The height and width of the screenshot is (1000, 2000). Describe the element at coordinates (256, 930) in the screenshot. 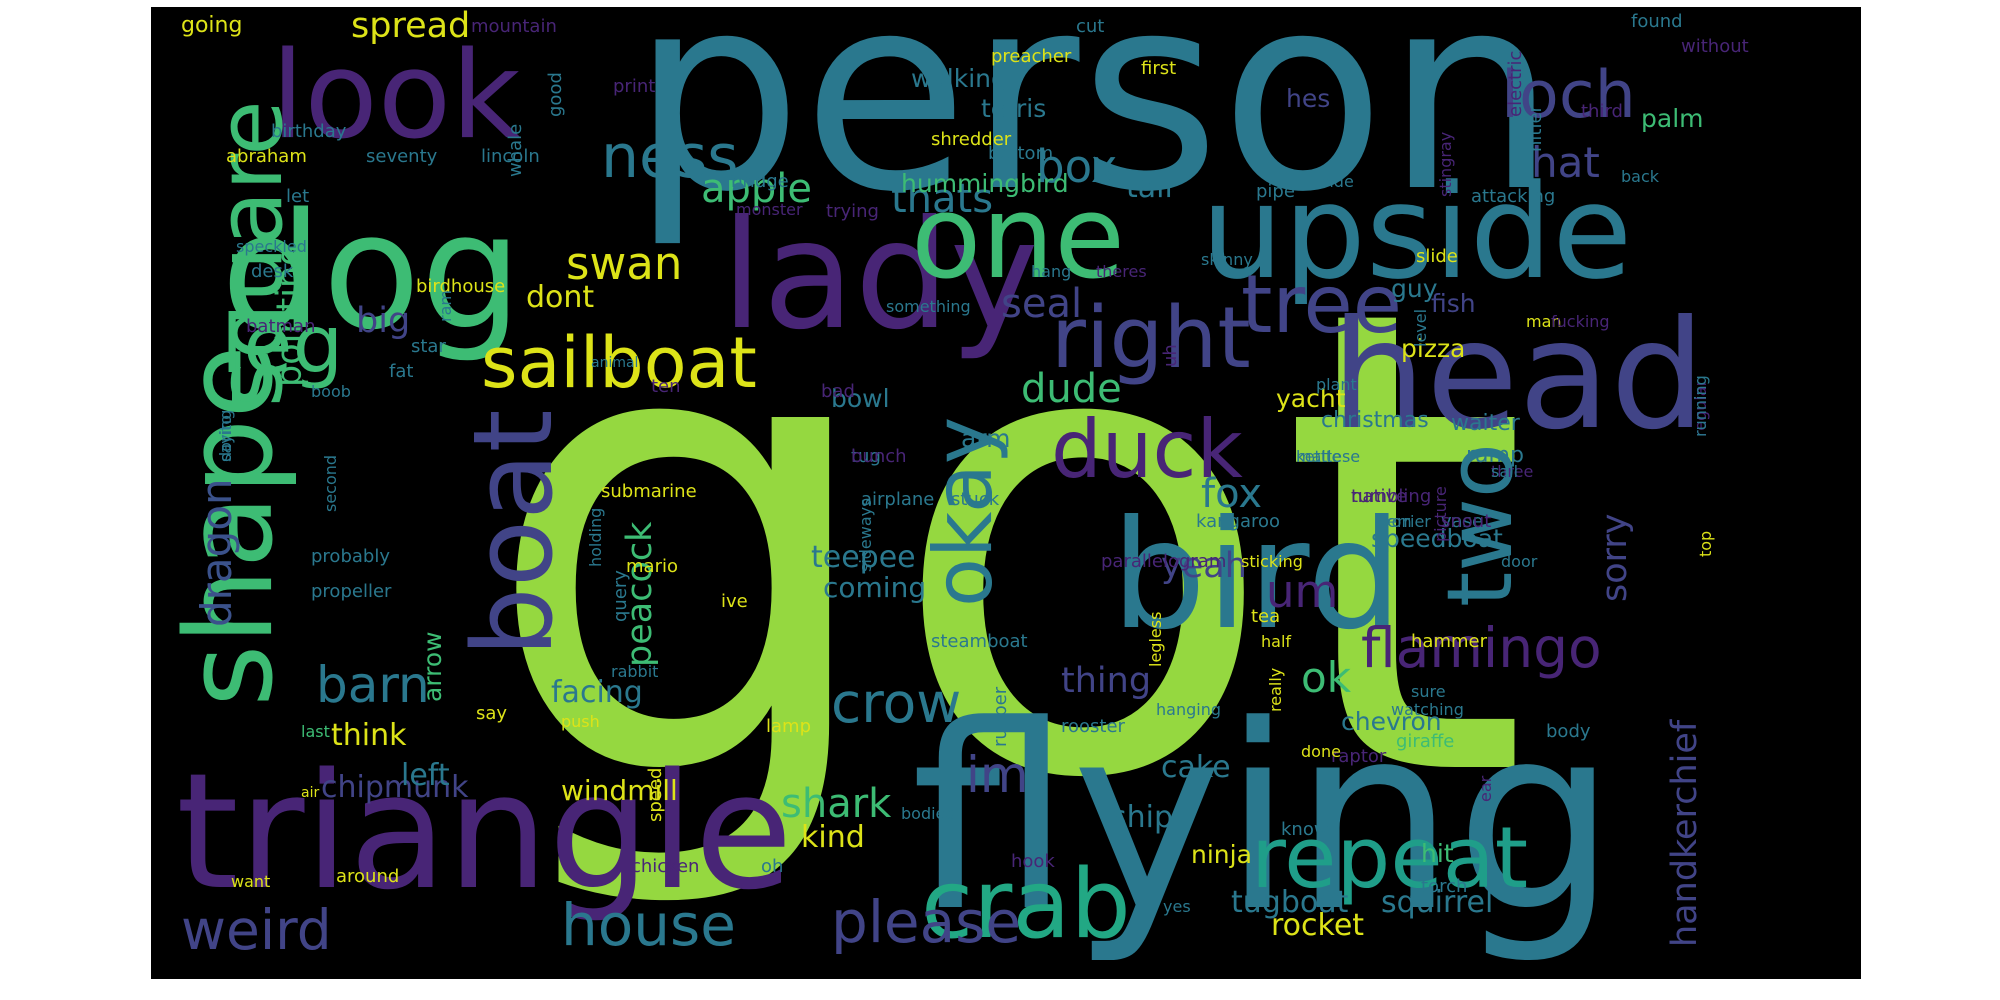

I see `word-weird: weird` at that location.